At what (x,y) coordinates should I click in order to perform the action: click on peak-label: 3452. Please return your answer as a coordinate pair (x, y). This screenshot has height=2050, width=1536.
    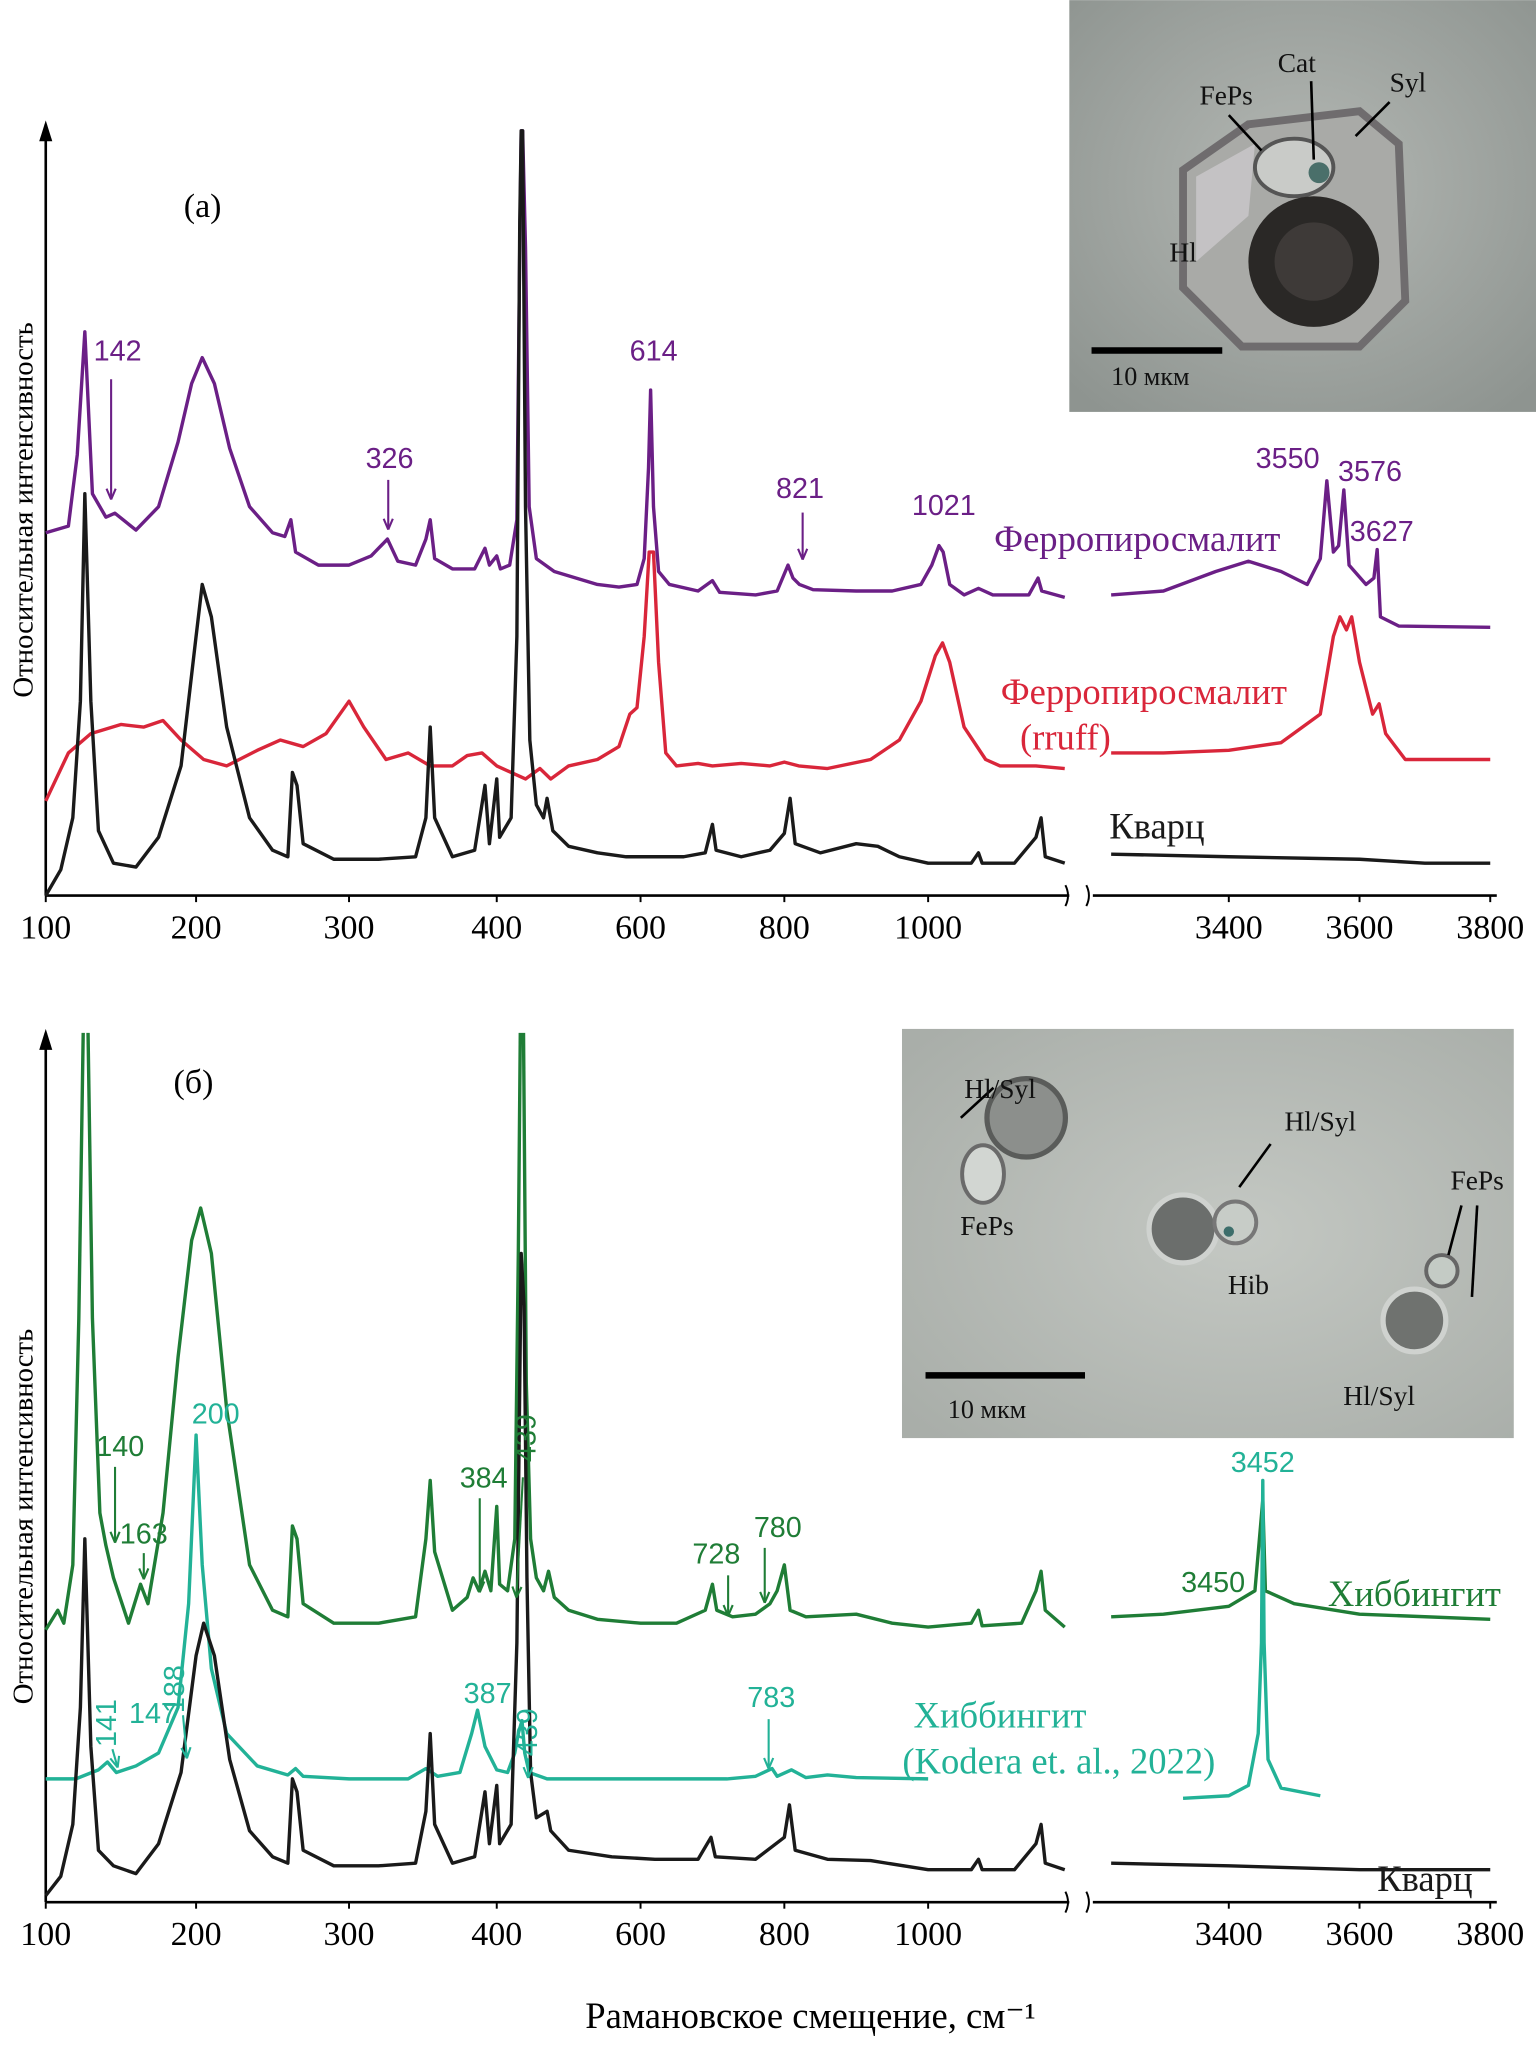
    Looking at the image, I should click on (1263, 1463).